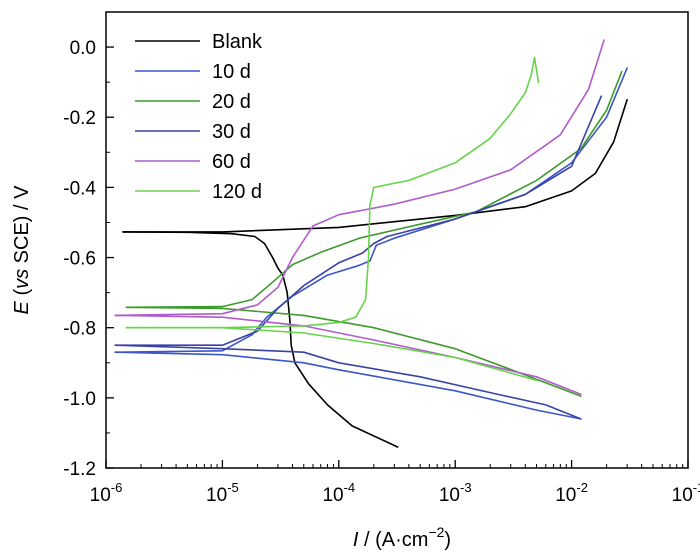  What do you see at coordinates (231, 102) in the screenshot?
I see `legend-label: 20 d` at bounding box center [231, 102].